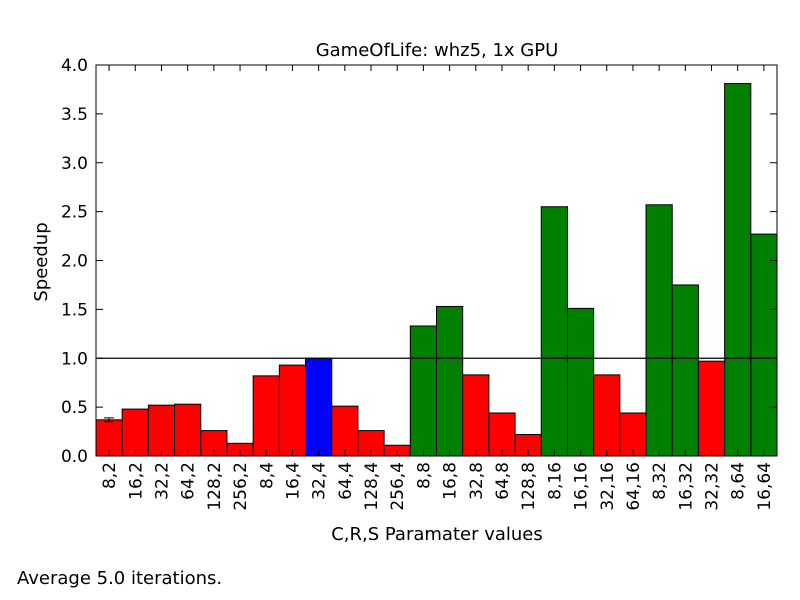 The image size is (800, 600). I want to click on y-tick-label: 1.5, so click(74, 310).